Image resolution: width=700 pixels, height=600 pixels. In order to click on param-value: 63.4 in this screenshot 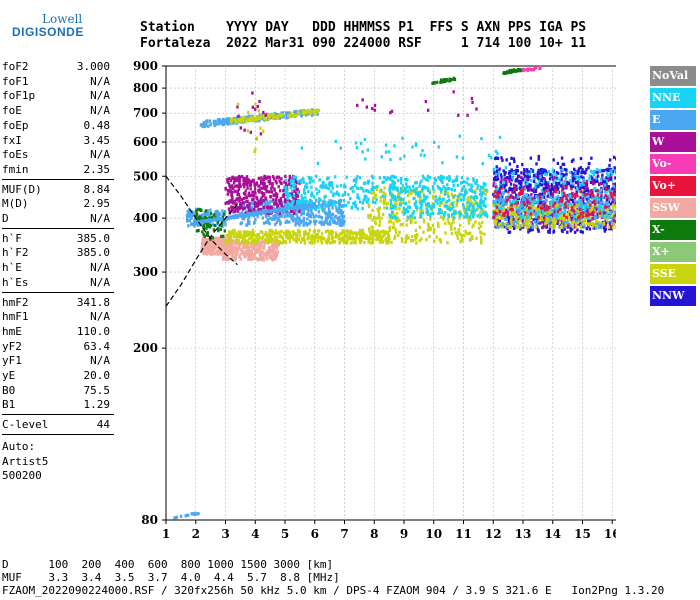, I will do `click(97, 346)`.